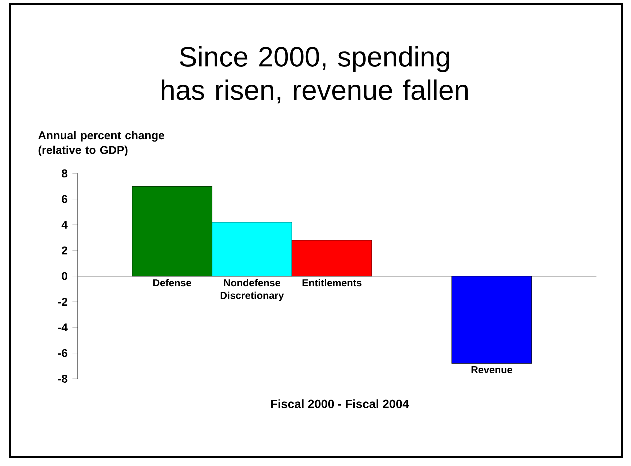 The height and width of the screenshot is (466, 631). What do you see at coordinates (63, 378) in the screenshot?
I see `y-tick-label: -8` at bounding box center [63, 378].